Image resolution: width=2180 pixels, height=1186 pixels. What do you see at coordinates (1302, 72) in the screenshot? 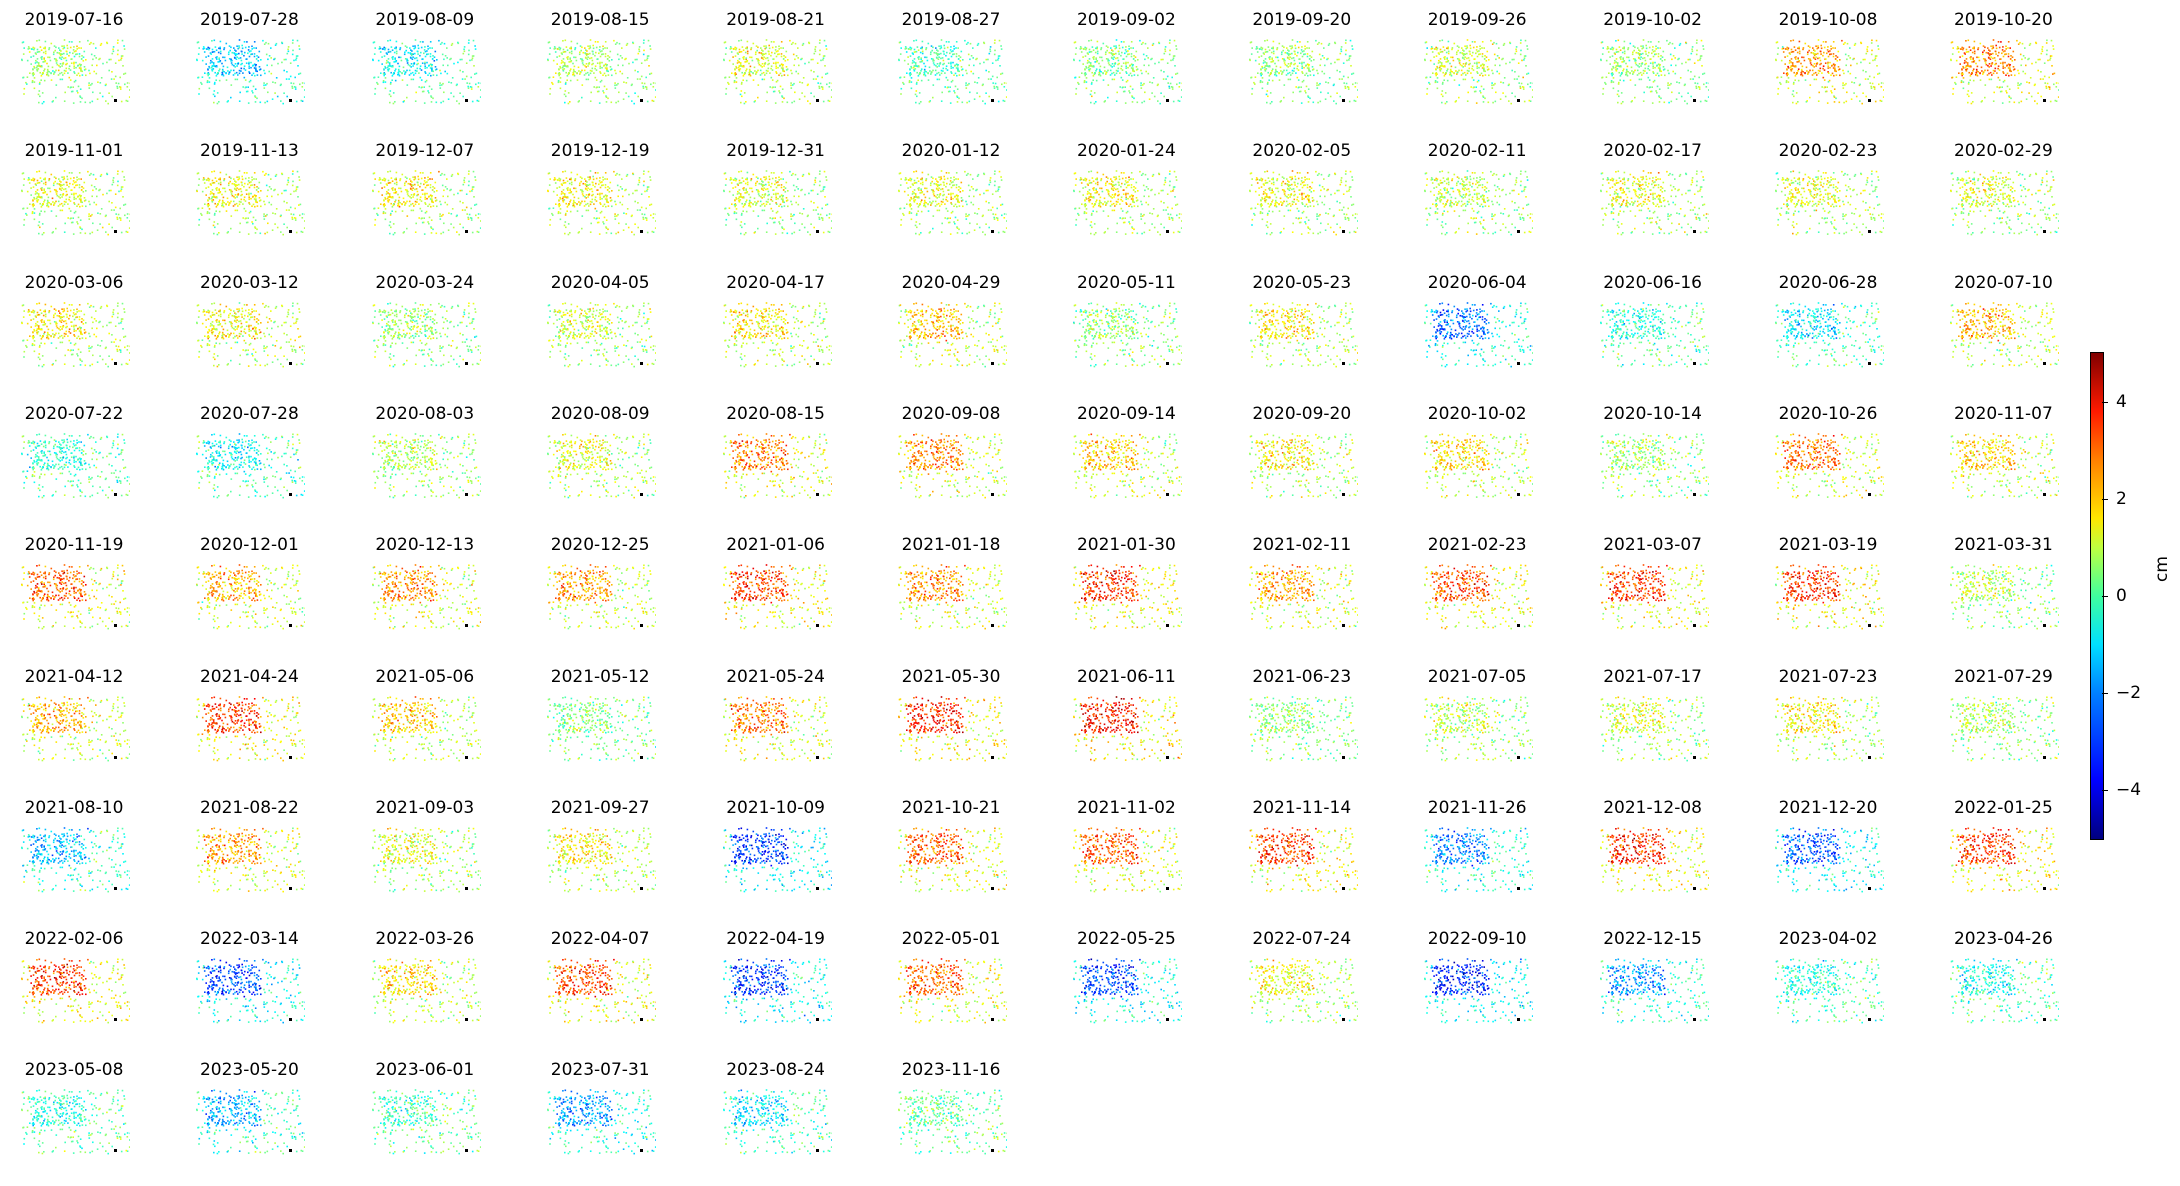
I see `panel: 2019-09-20` at bounding box center [1302, 72].